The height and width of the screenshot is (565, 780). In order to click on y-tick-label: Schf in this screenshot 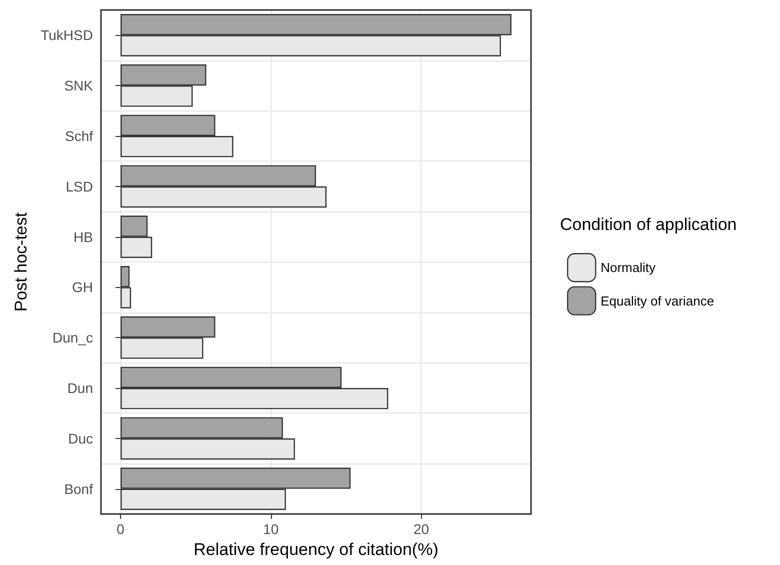, I will do `click(79, 136)`.